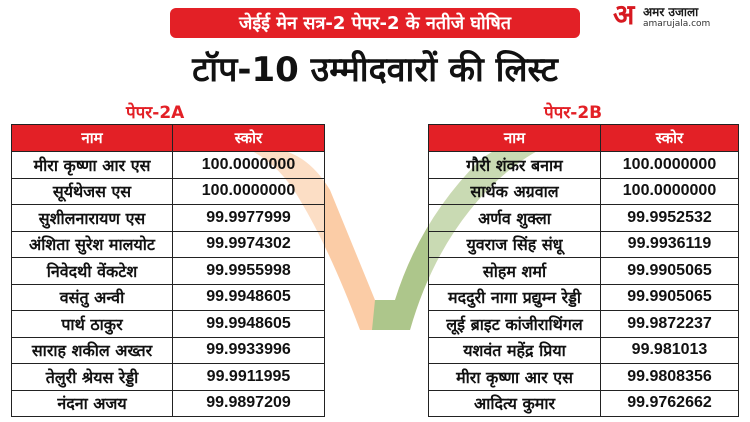 Image resolution: width=750 pixels, height=422 pixels. I want to click on table-row: सोहम शर्मा 99.9905065, so click(583, 271).